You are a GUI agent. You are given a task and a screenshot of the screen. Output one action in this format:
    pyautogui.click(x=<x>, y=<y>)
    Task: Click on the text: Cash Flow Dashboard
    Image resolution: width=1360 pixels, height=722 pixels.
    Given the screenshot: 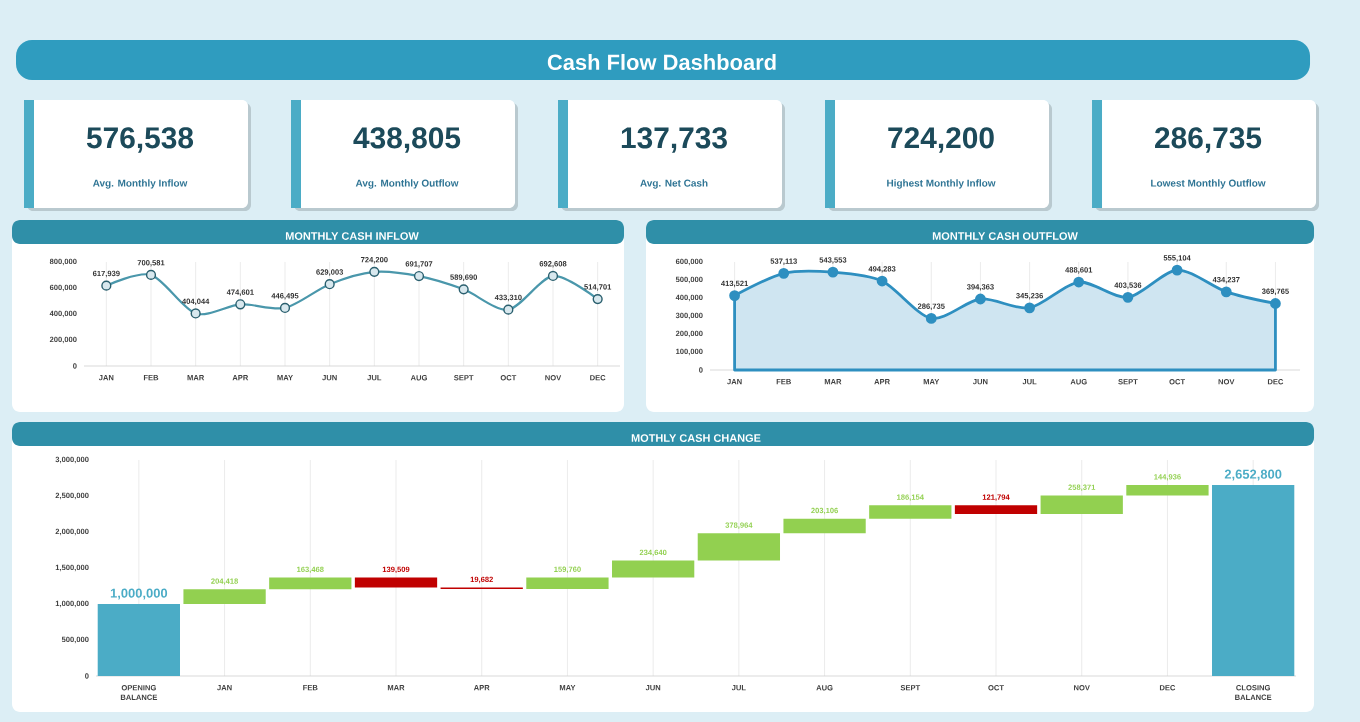 What is the action you would take?
    pyautogui.click(x=661, y=62)
    